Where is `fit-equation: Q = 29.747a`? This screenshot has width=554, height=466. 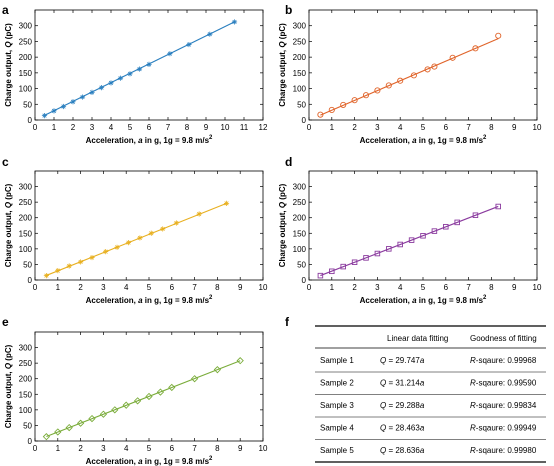 fit-equation: Q = 29.747a is located at coordinates (402, 360).